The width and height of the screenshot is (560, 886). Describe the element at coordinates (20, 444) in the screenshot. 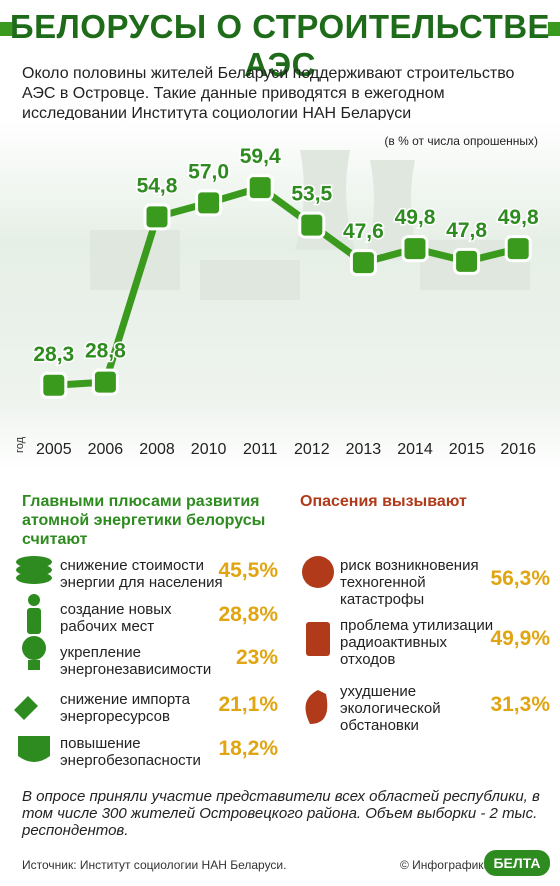

I see `x-axis-label: год` at that location.